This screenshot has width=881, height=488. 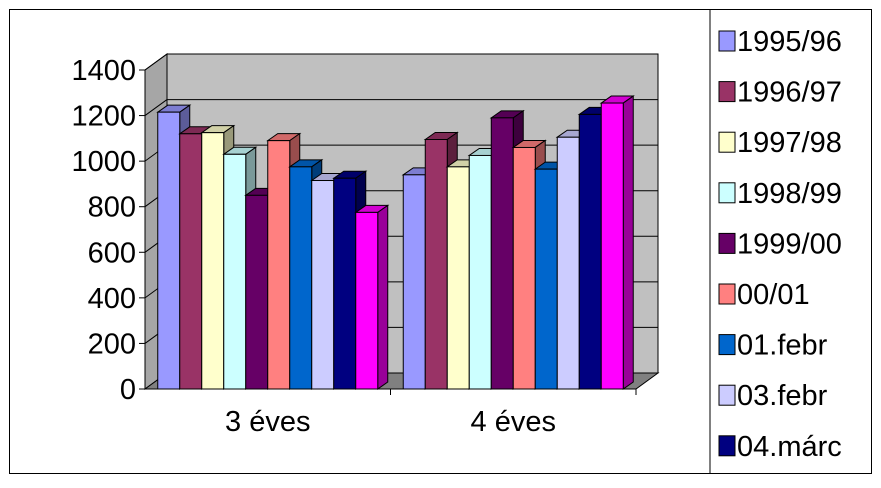 I want to click on legend-label: 03.febr, so click(x=782, y=396).